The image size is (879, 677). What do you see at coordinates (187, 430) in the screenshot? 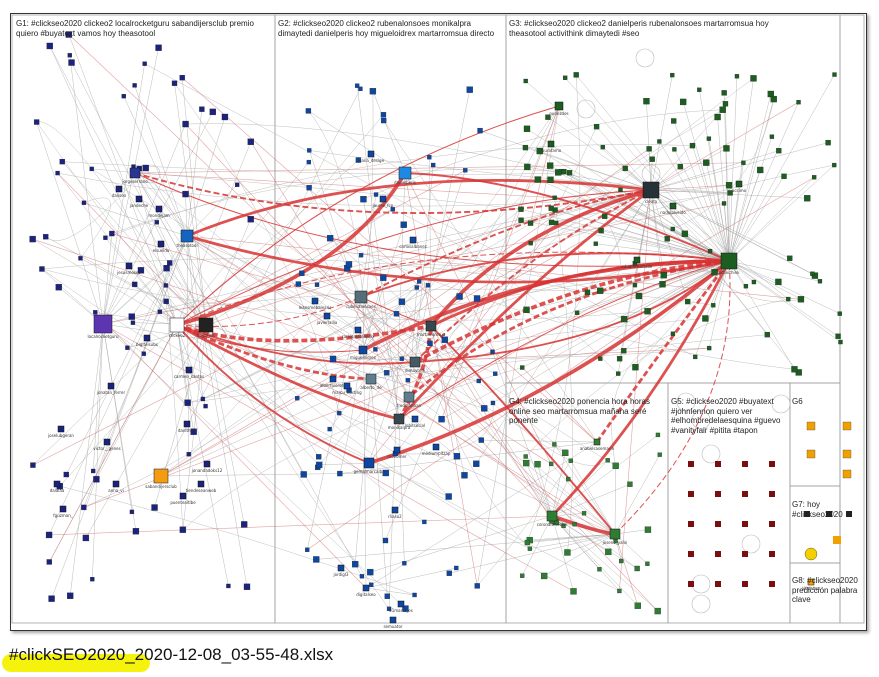
I see `node-label: danlthvis` at bounding box center [187, 430].